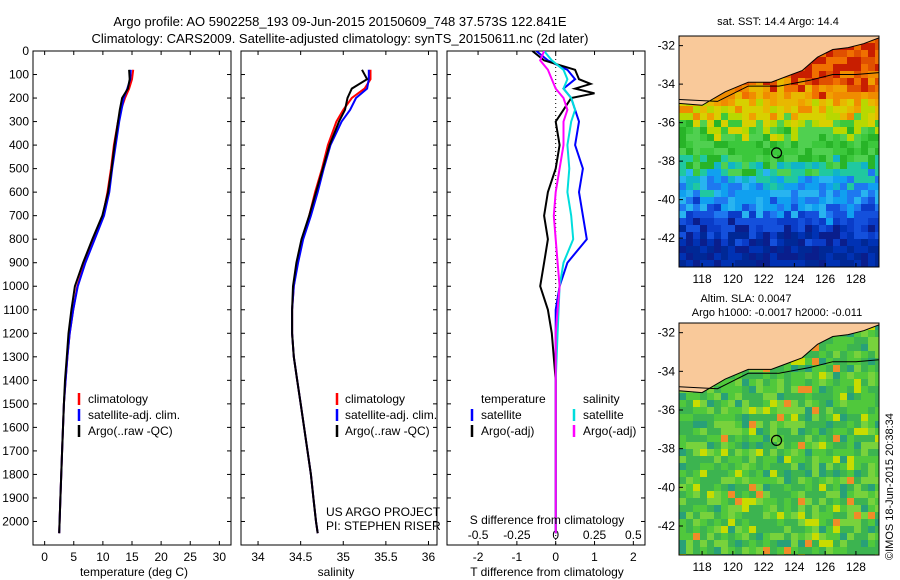 Image resolution: width=900 pixels, height=580 pixels. What do you see at coordinates (609, 431) in the screenshot?
I see `legend-s-argo: Argo(-adj)` at bounding box center [609, 431].